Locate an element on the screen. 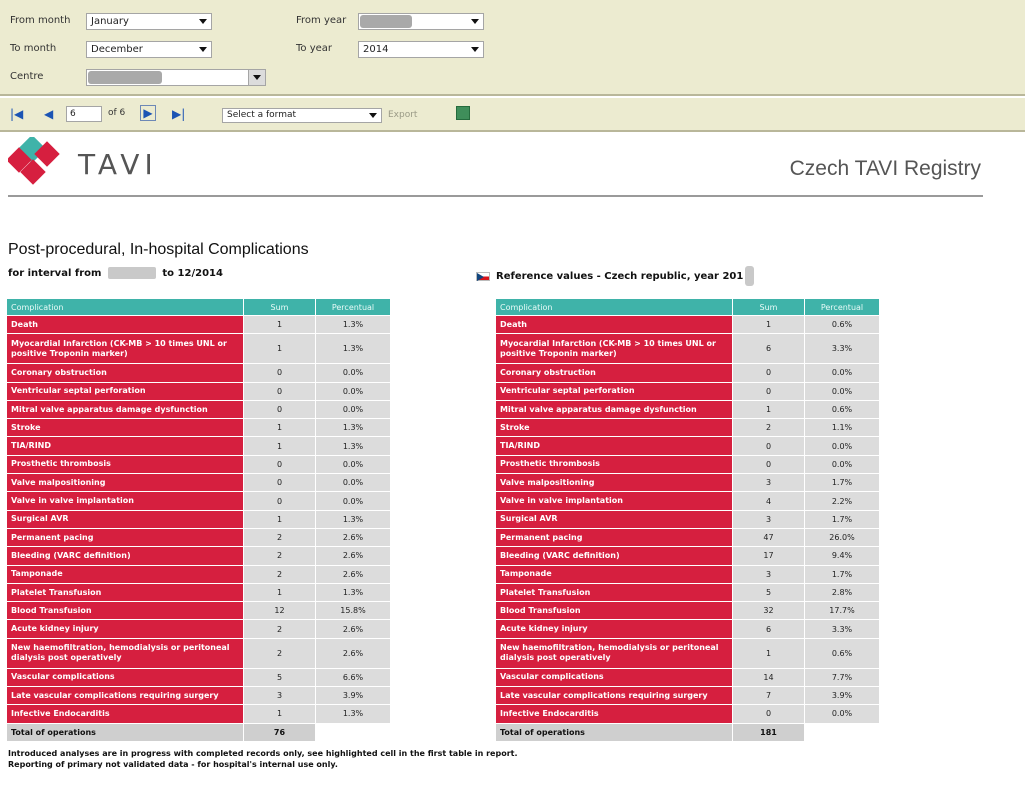  complication-cell: TIA/RIND is located at coordinates (614, 446).